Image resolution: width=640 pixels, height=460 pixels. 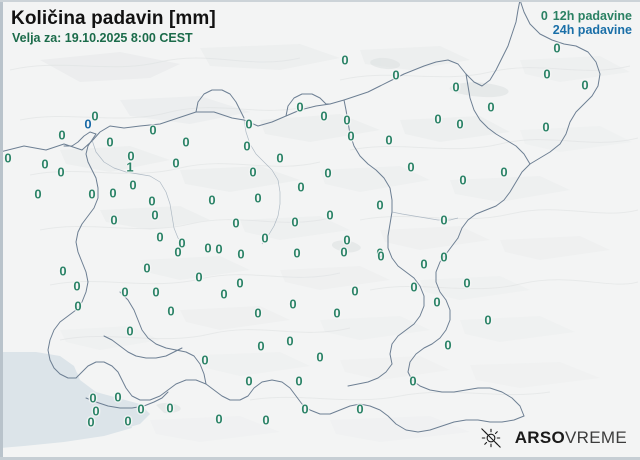 What do you see at coordinates (113, 18) in the screenshot?
I see `page-title: Količina padavin [mm]` at bounding box center [113, 18].